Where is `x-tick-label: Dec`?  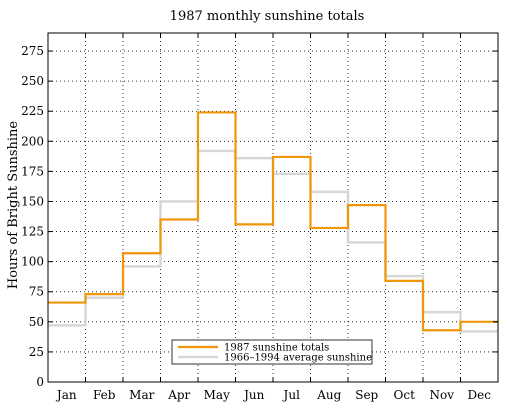 x-tick-label: Dec is located at coordinates (480, 395).